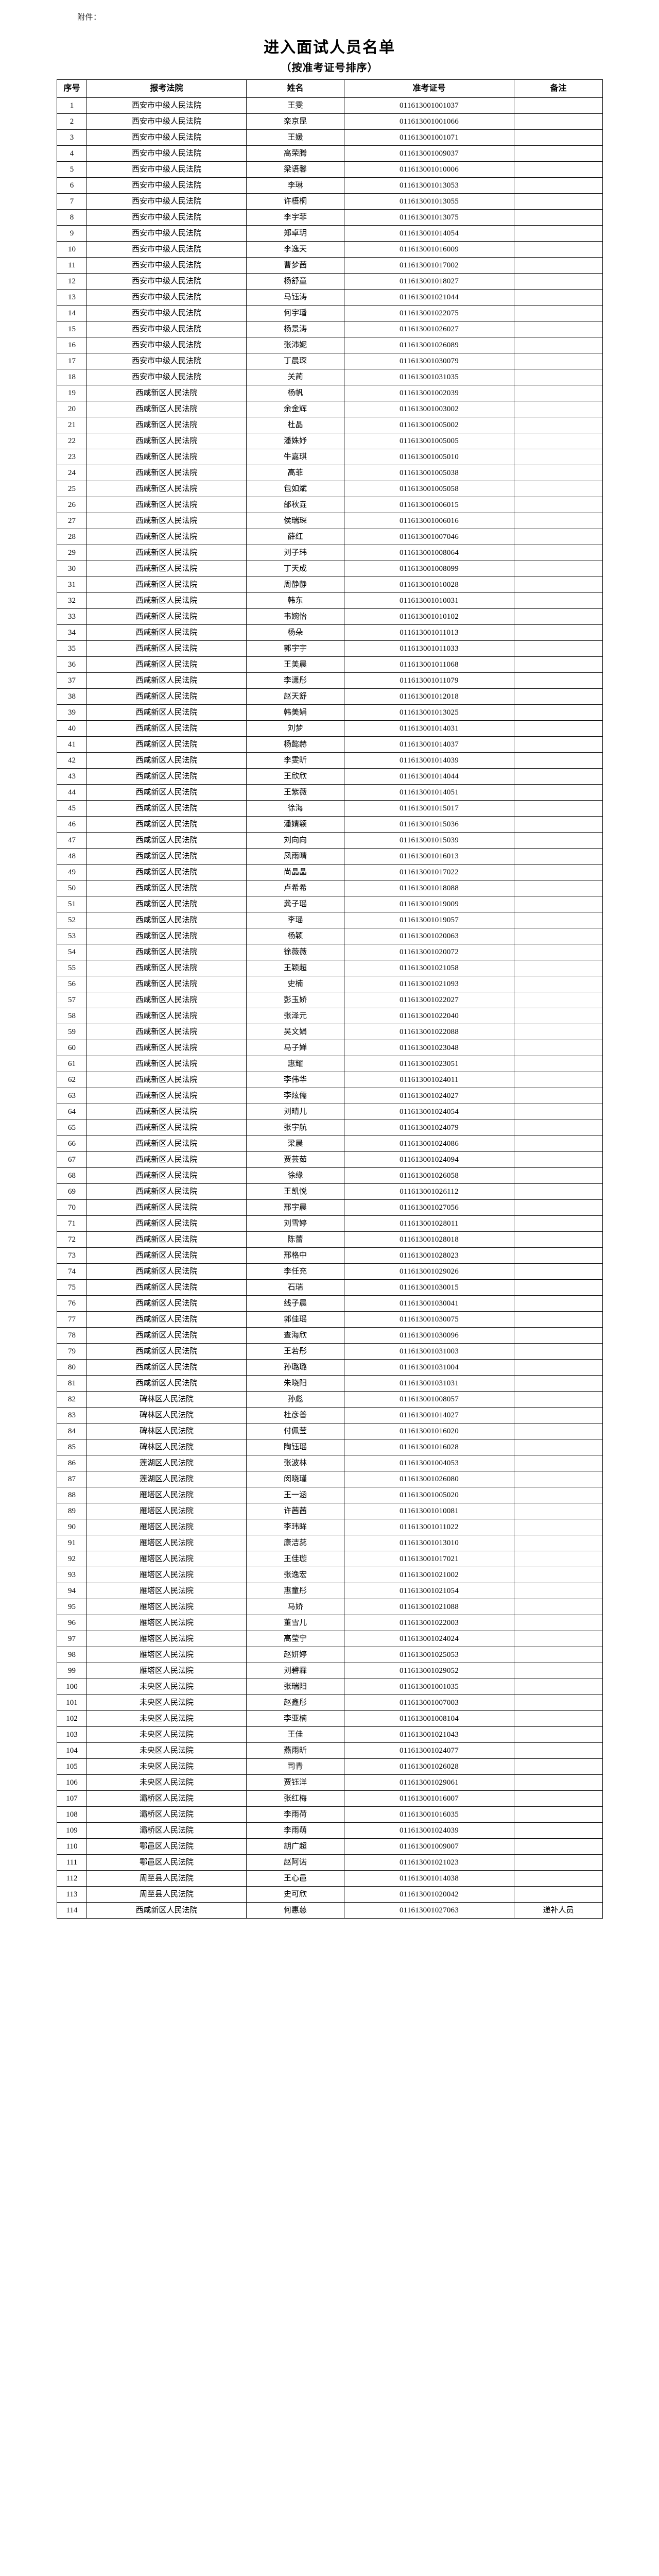  I want to click on cell-index: 72, so click(72, 1239).